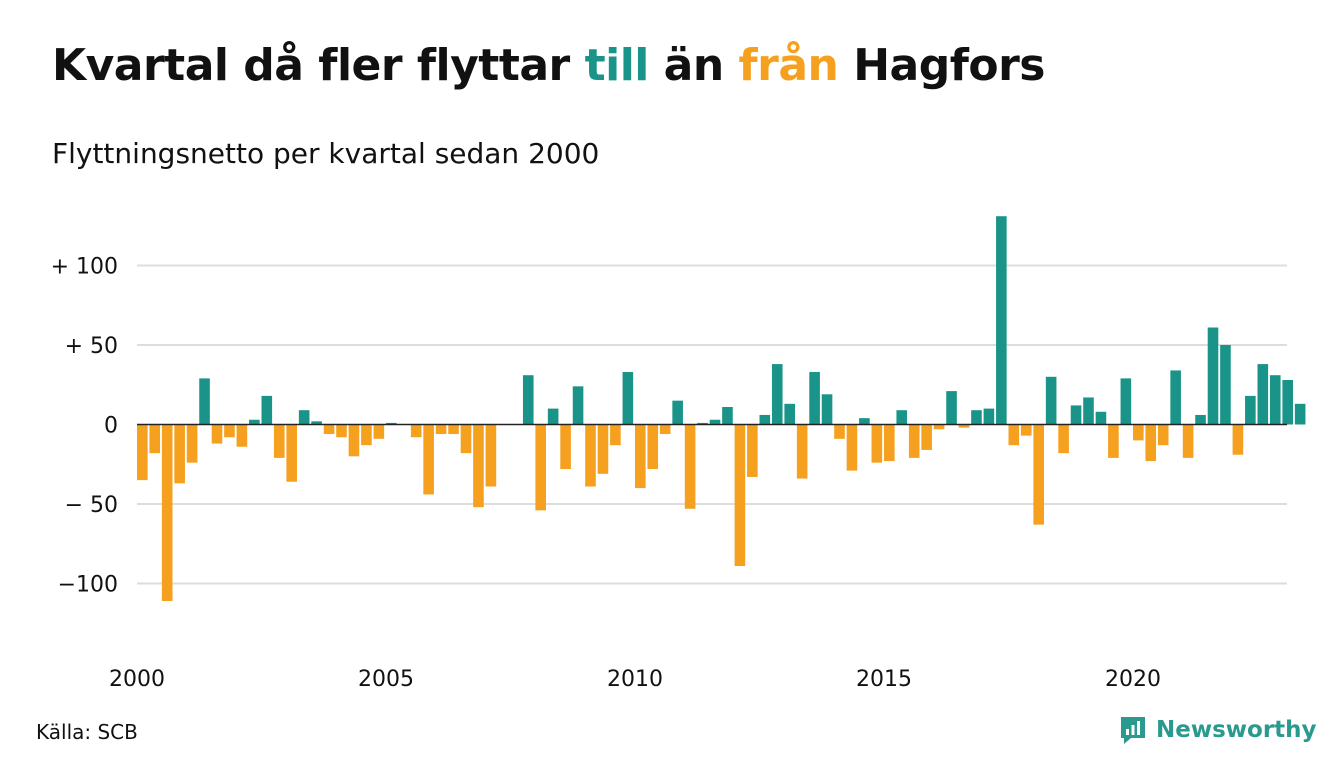  Describe the element at coordinates (941, 65) in the screenshot. I see `title-part-3: Hagfors` at that location.